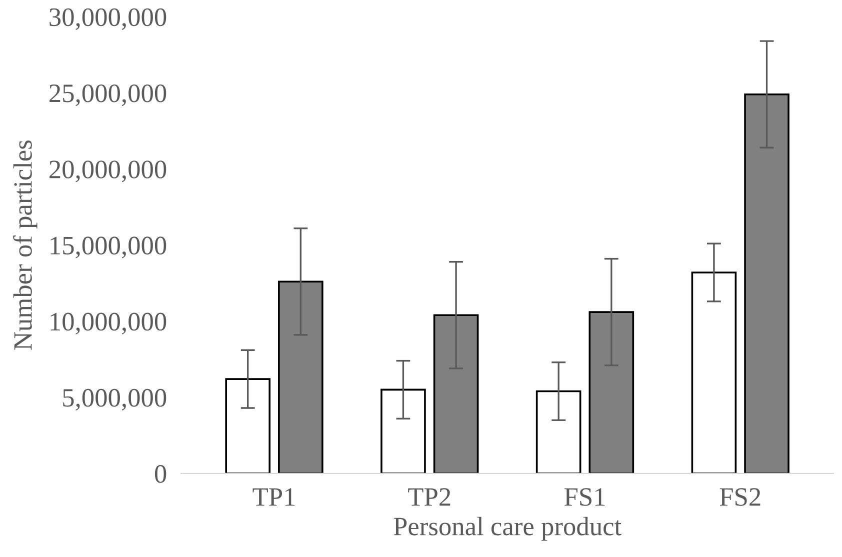 This screenshot has height=557, width=842. Describe the element at coordinates (508, 528) in the screenshot. I see `x-axis-title: Personal care product` at that location.